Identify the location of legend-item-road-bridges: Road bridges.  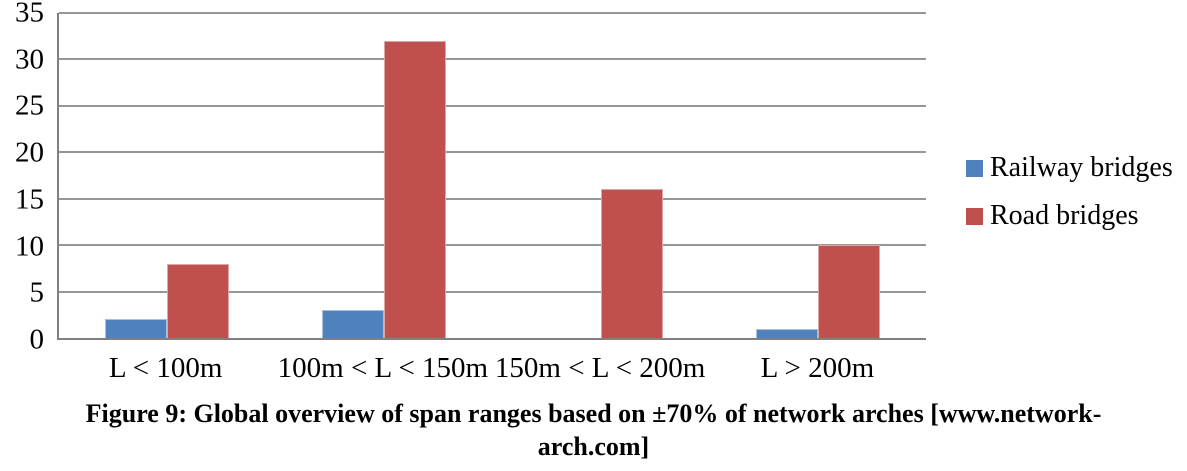
(1069, 216).